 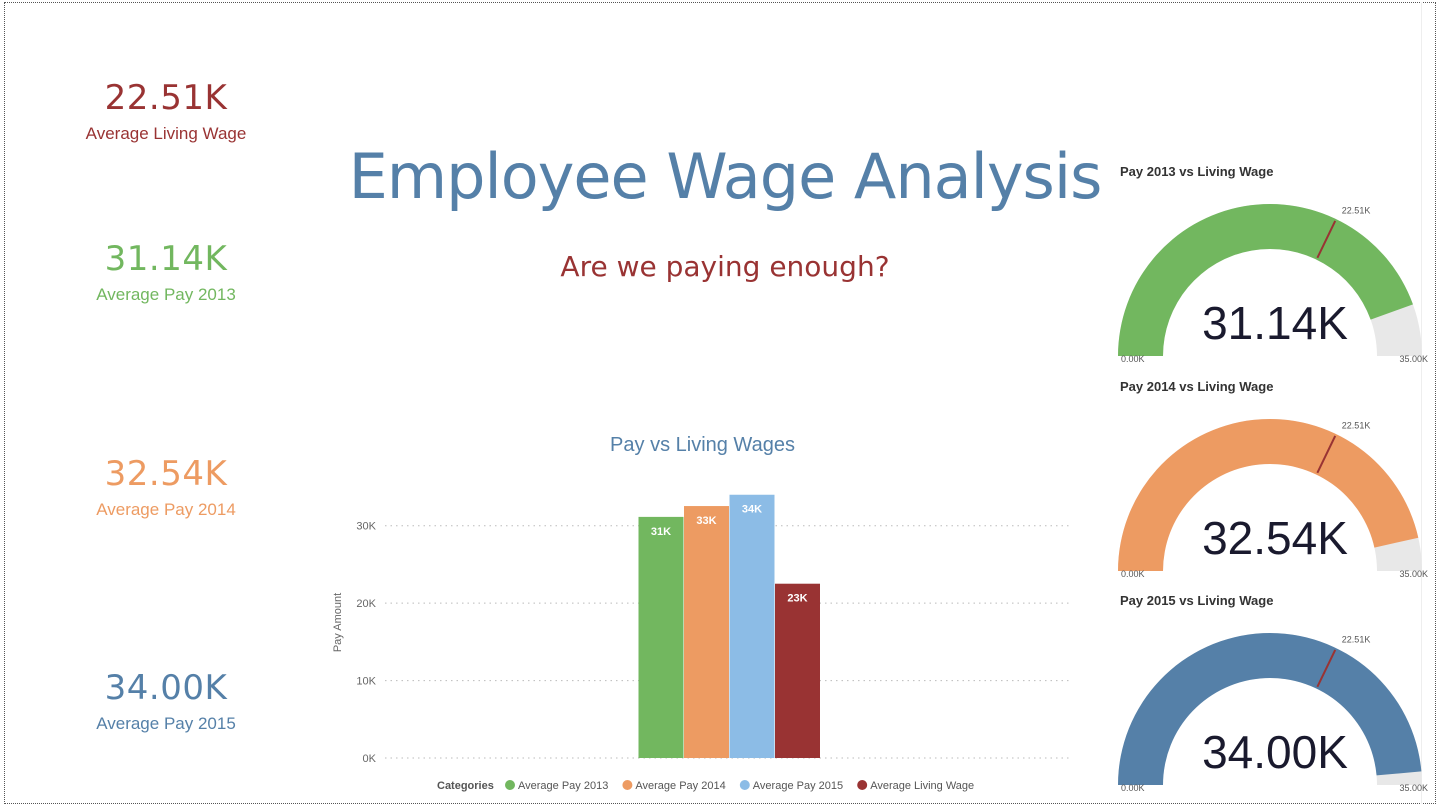 I want to click on y-tick-label: 0K, so click(x=370, y=759).